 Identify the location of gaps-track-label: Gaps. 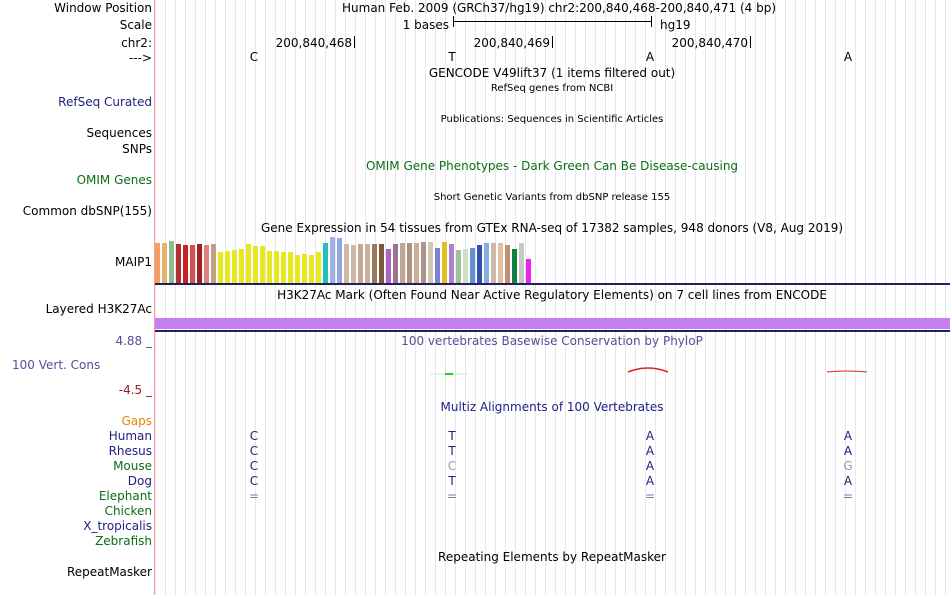
(136, 421).